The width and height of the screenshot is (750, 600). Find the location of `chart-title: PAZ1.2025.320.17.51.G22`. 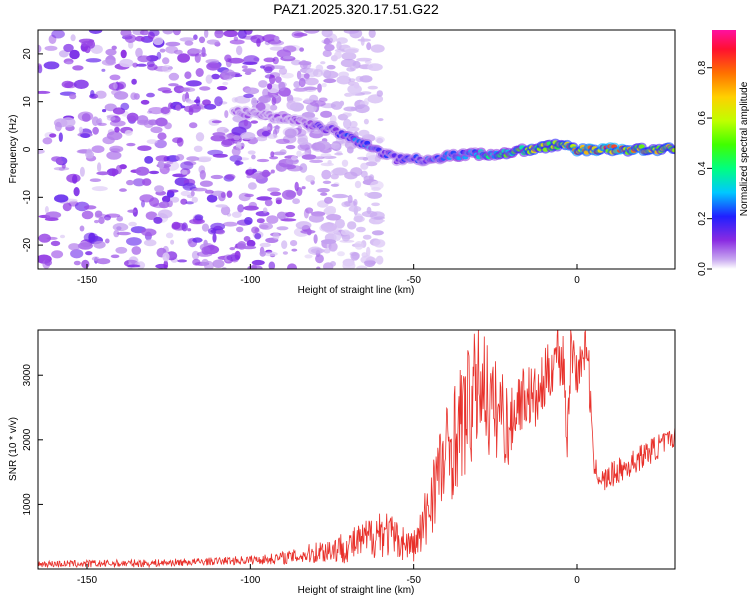

chart-title: PAZ1.2025.320.17.51.G22 is located at coordinates (356, 9).